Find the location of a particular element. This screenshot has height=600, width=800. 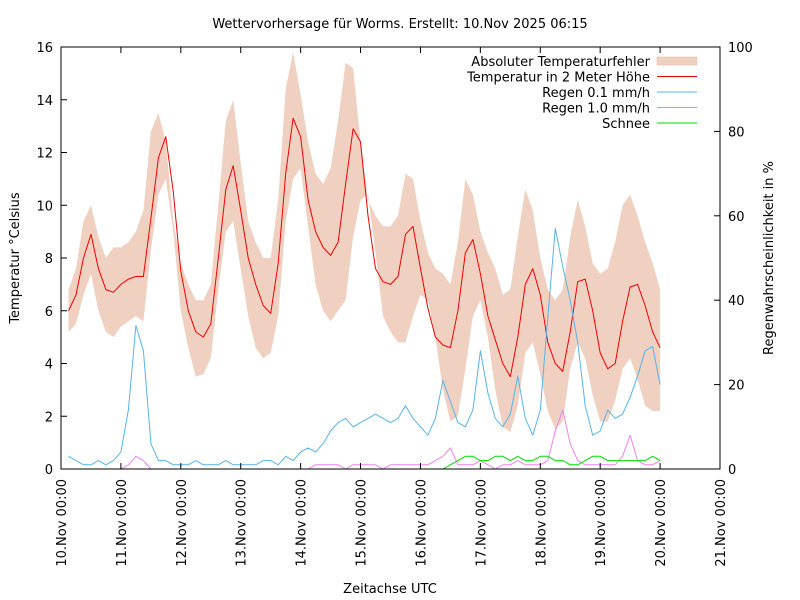

y-tick-label: 12 is located at coordinates (44, 154).